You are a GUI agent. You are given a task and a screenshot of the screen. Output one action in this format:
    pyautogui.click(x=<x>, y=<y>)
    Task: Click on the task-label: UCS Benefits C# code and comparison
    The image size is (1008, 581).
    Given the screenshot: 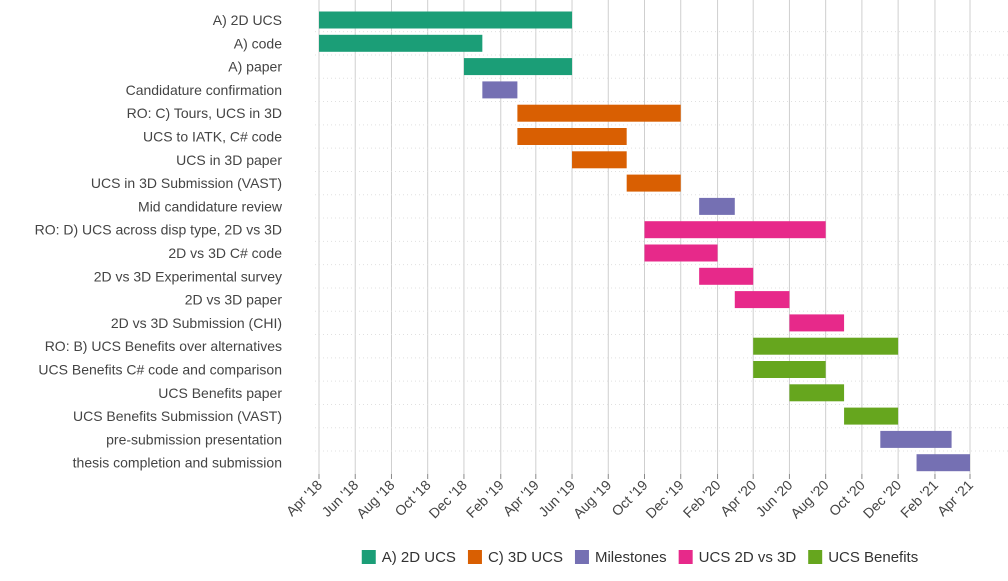 What is the action you would take?
    pyautogui.click(x=160, y=370)
    